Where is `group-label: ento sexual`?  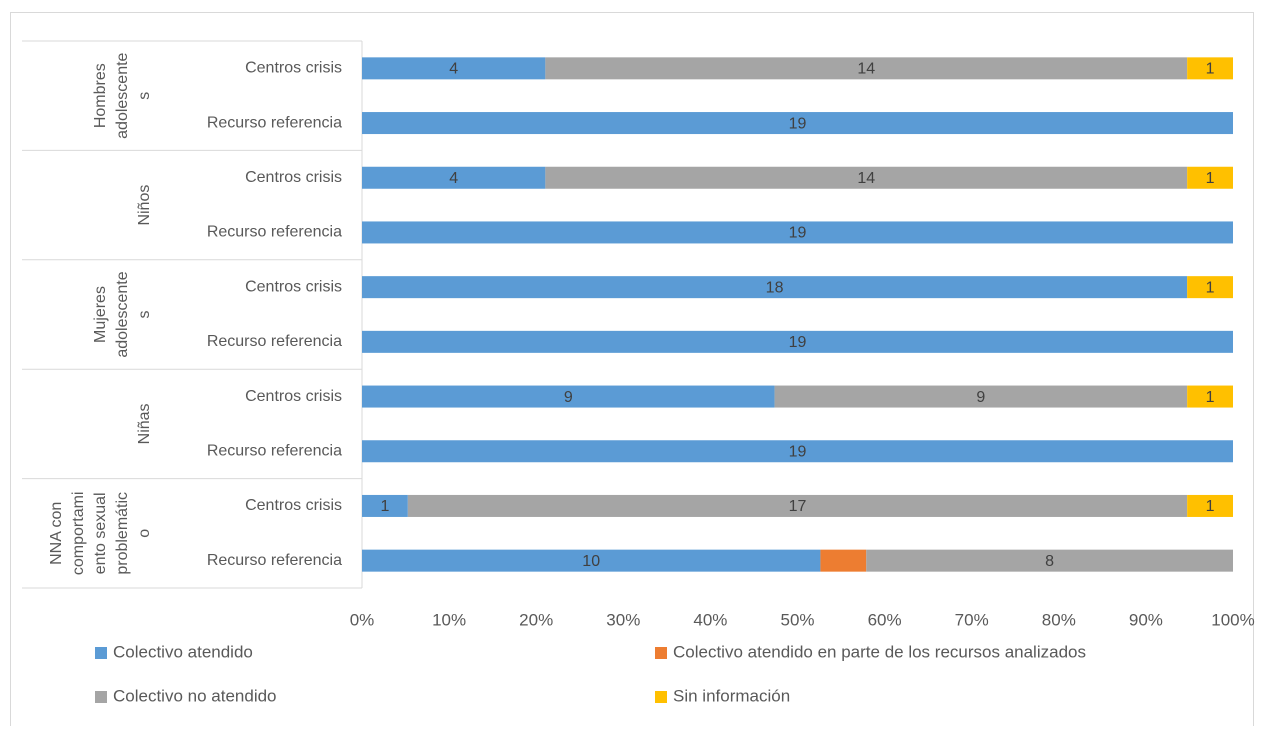
group-label: ento sexual is located at coordinates (100, 533).